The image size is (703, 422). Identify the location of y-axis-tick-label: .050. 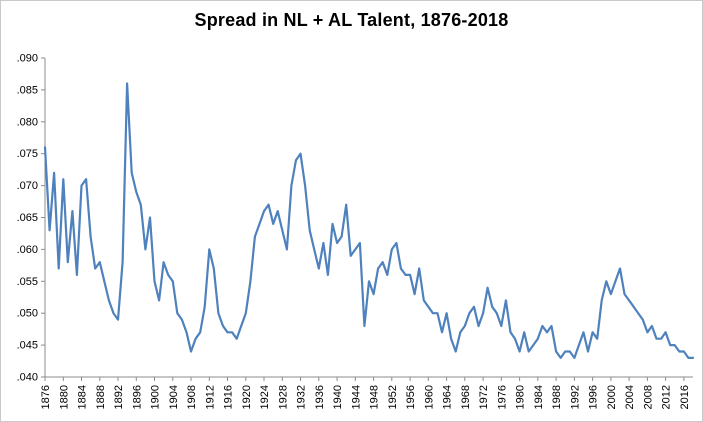
(27, 314).